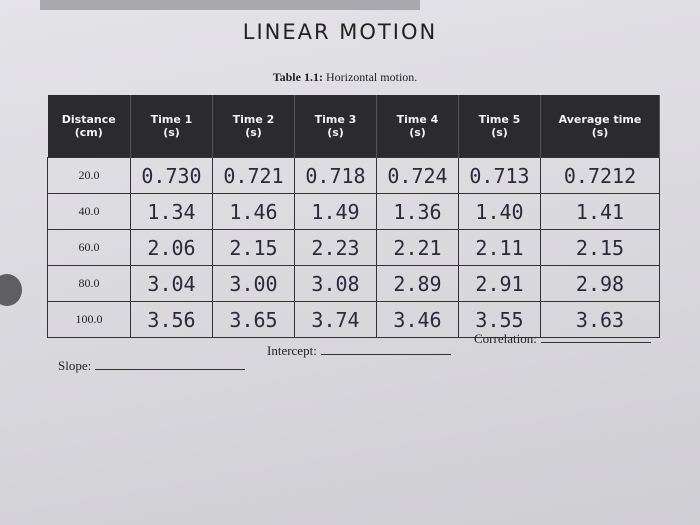  I want to click on time-cell: 0.7212, so click(600, 175).